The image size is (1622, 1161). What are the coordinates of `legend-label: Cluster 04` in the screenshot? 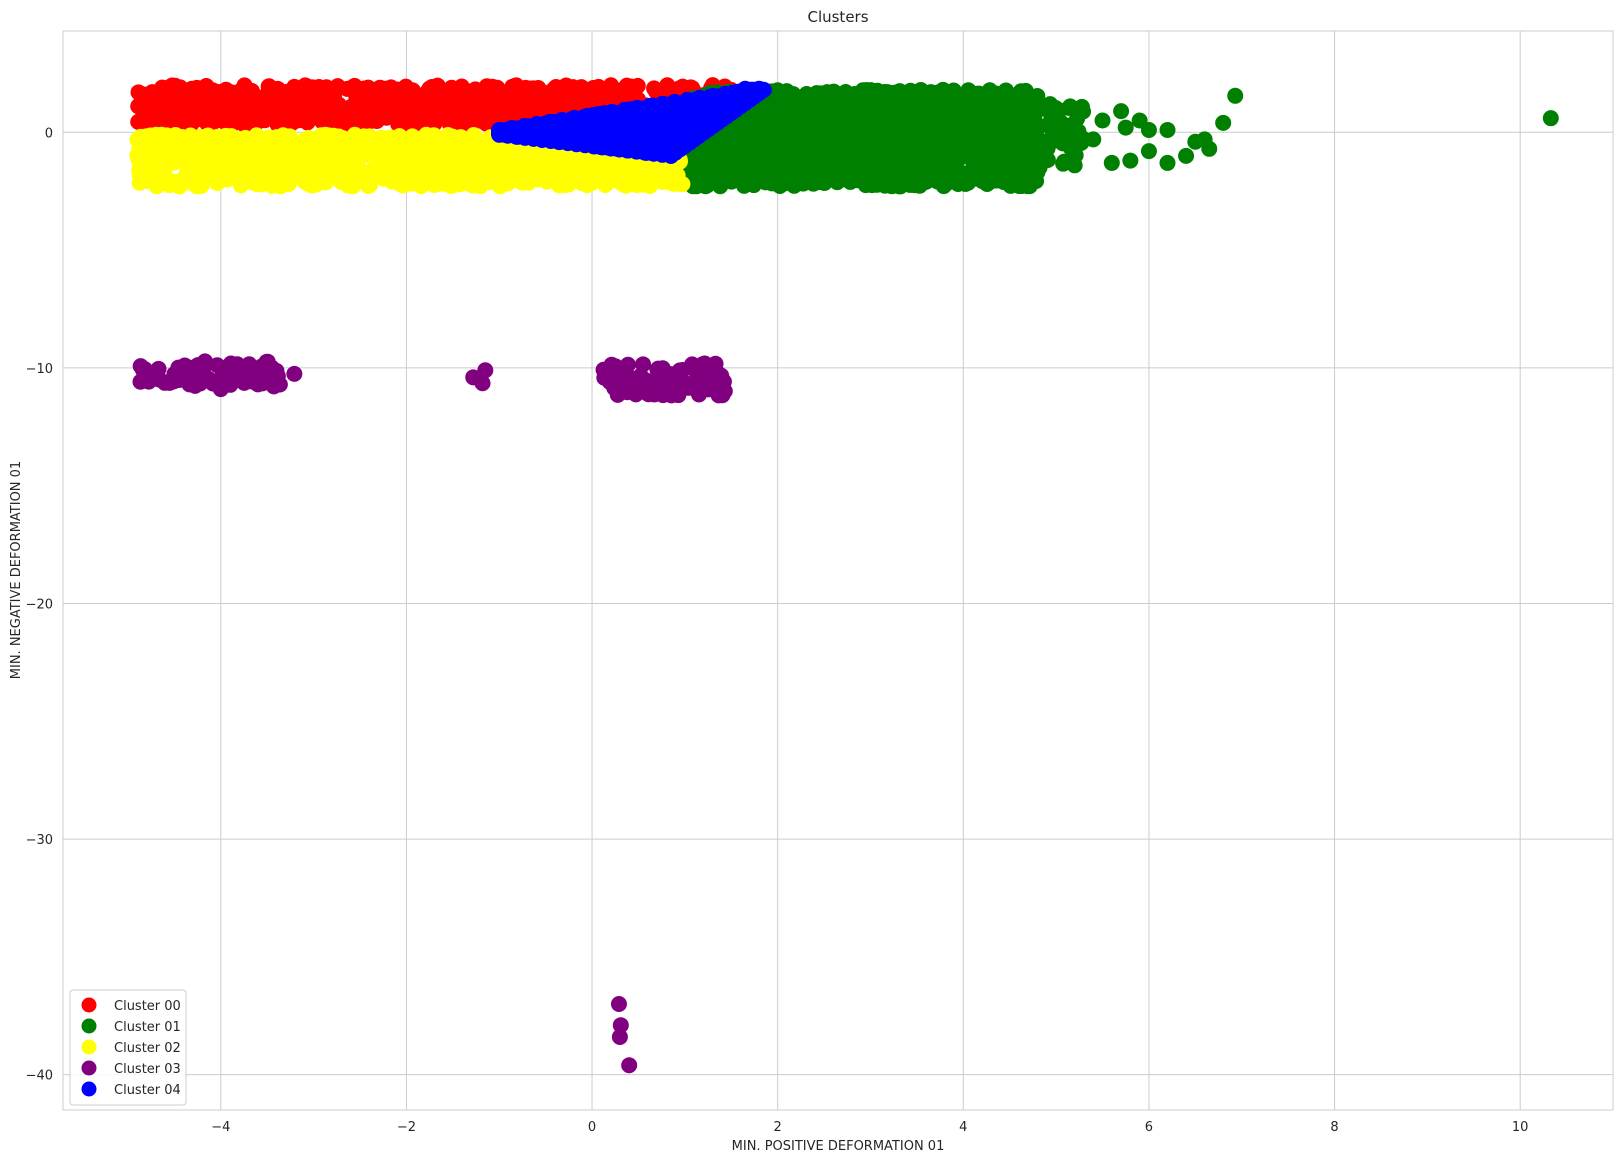 It's located at (147, 1090).